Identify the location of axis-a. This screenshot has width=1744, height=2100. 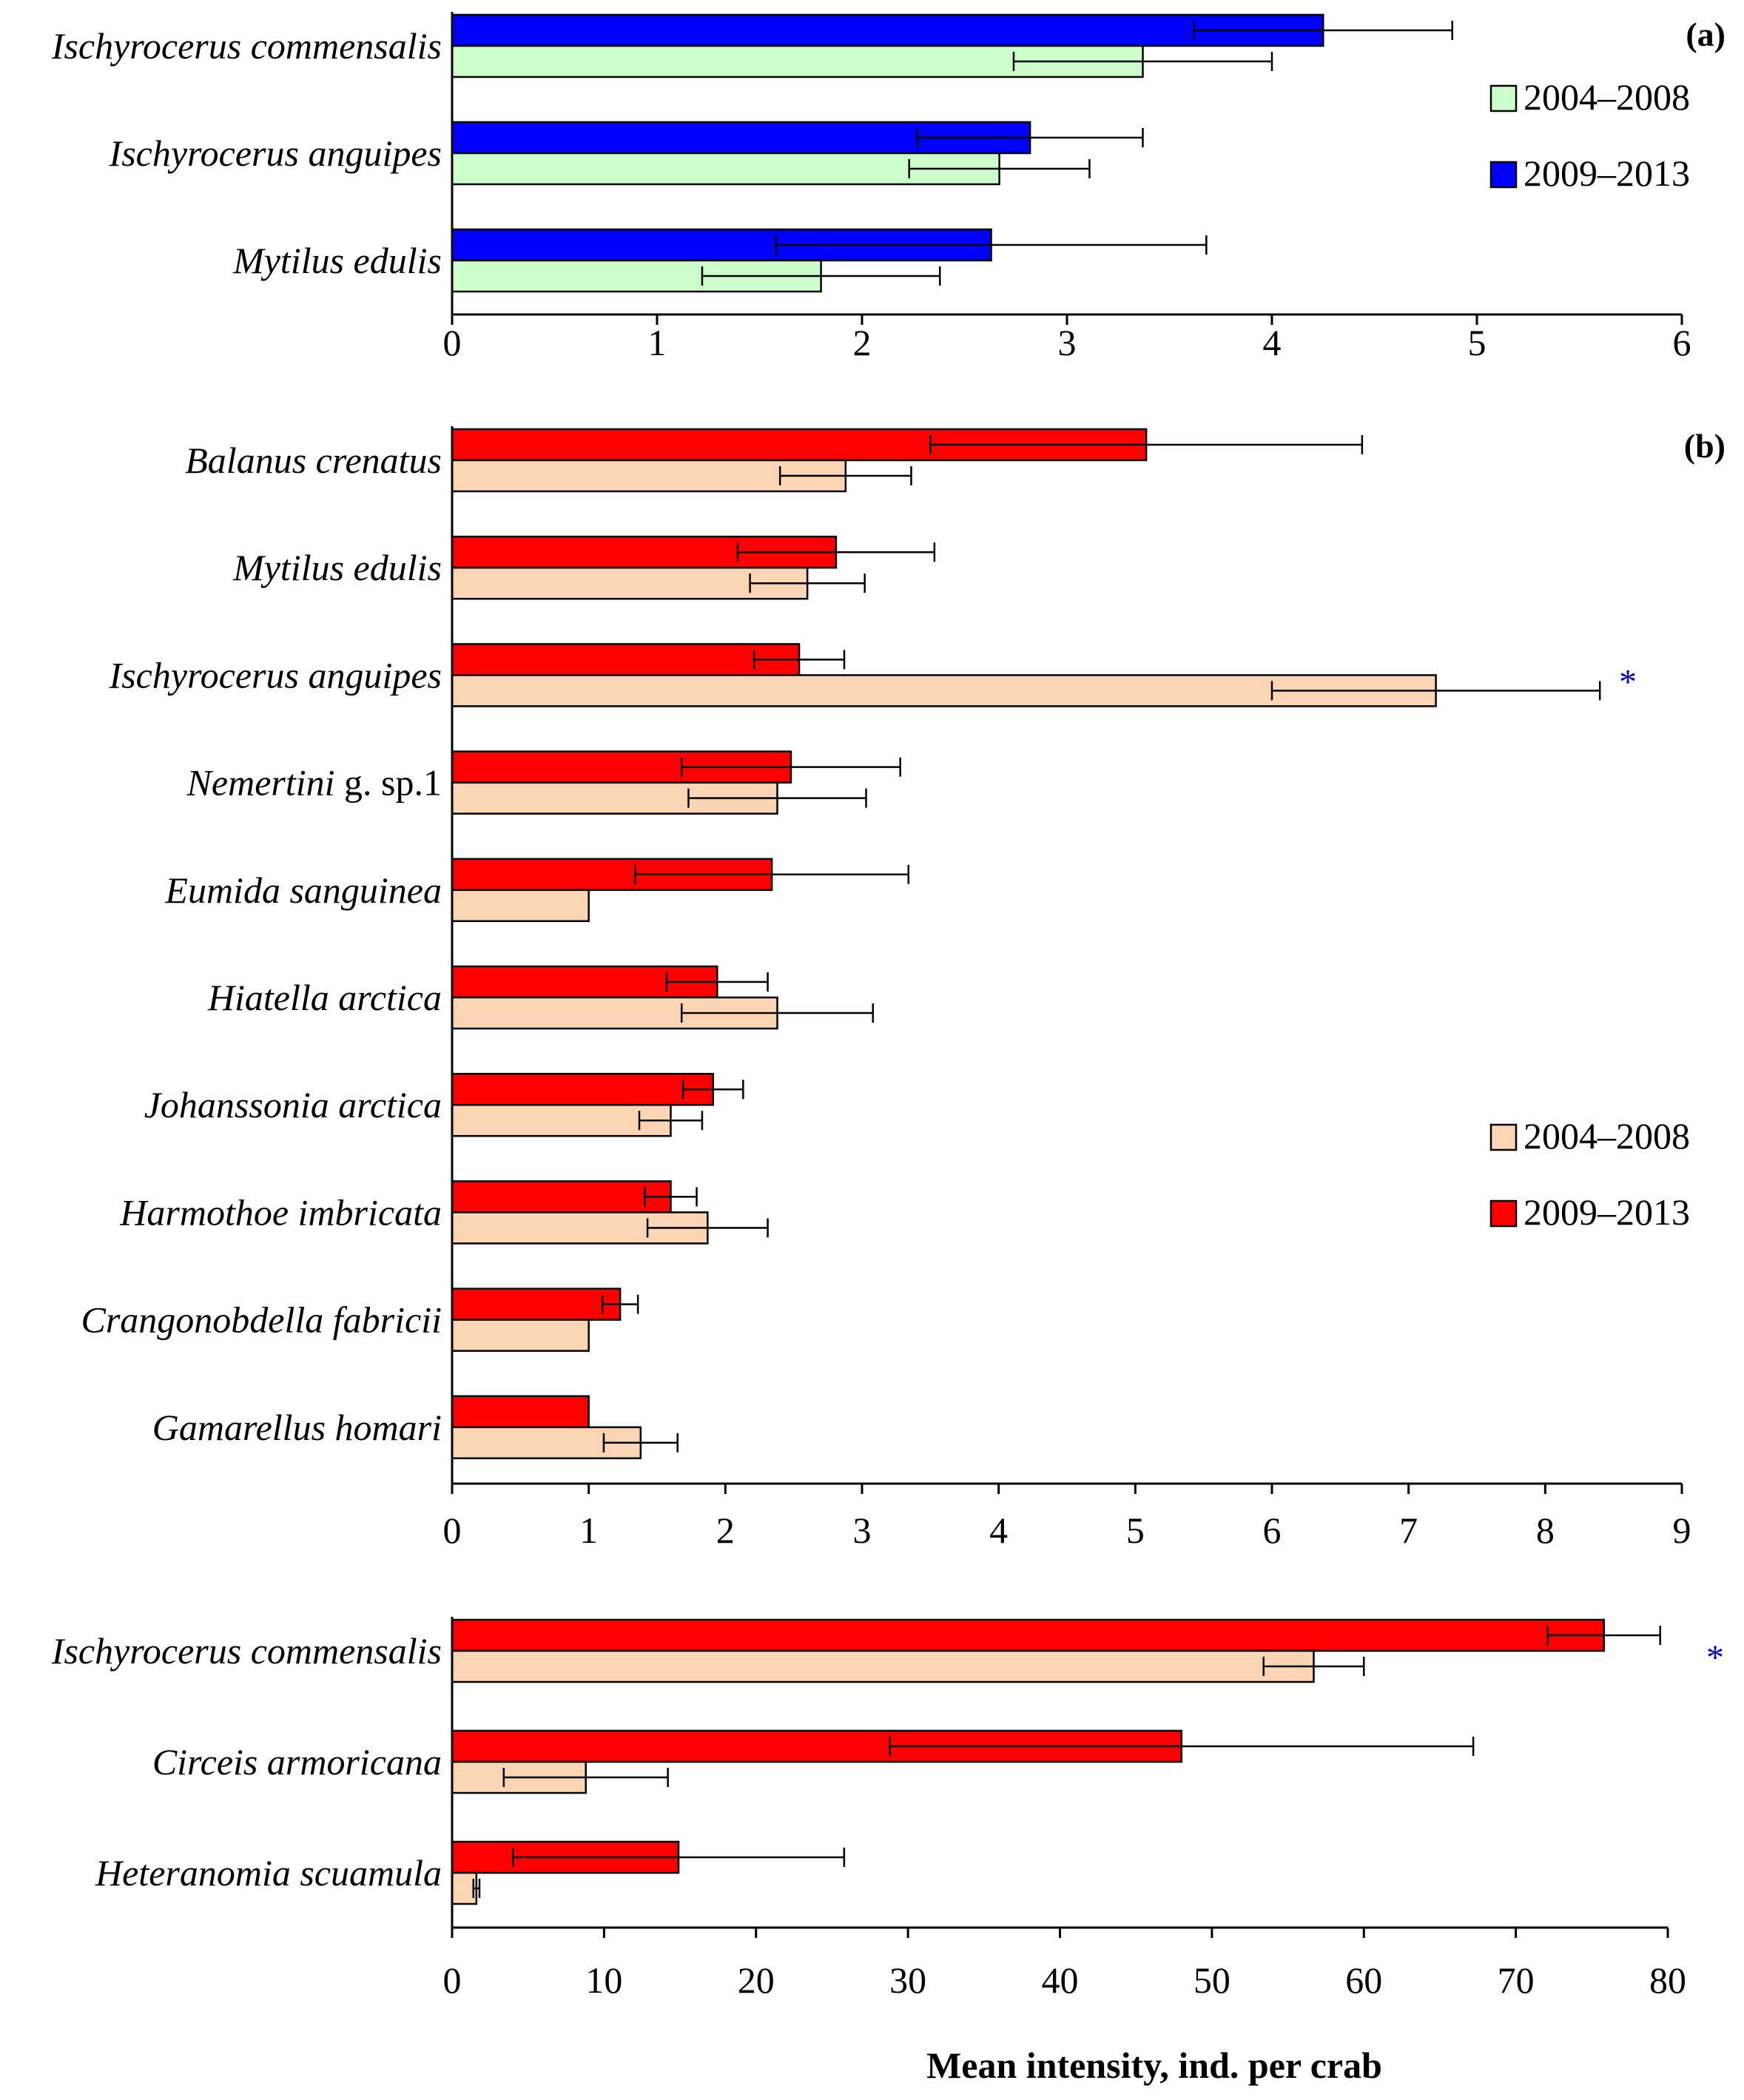
(1067, 168).